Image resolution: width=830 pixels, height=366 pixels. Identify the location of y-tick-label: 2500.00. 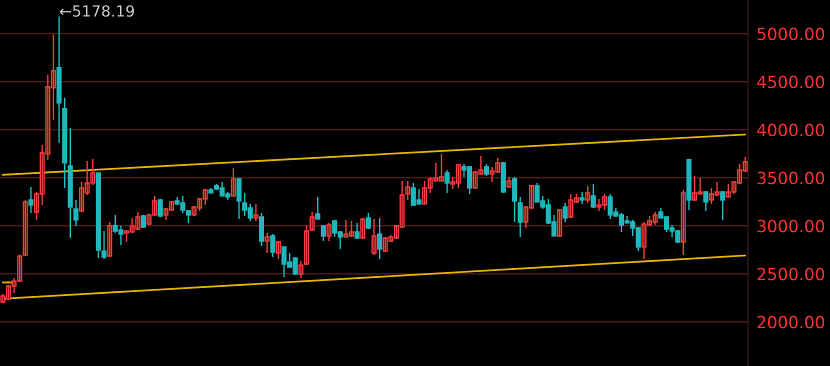
(791, 274).